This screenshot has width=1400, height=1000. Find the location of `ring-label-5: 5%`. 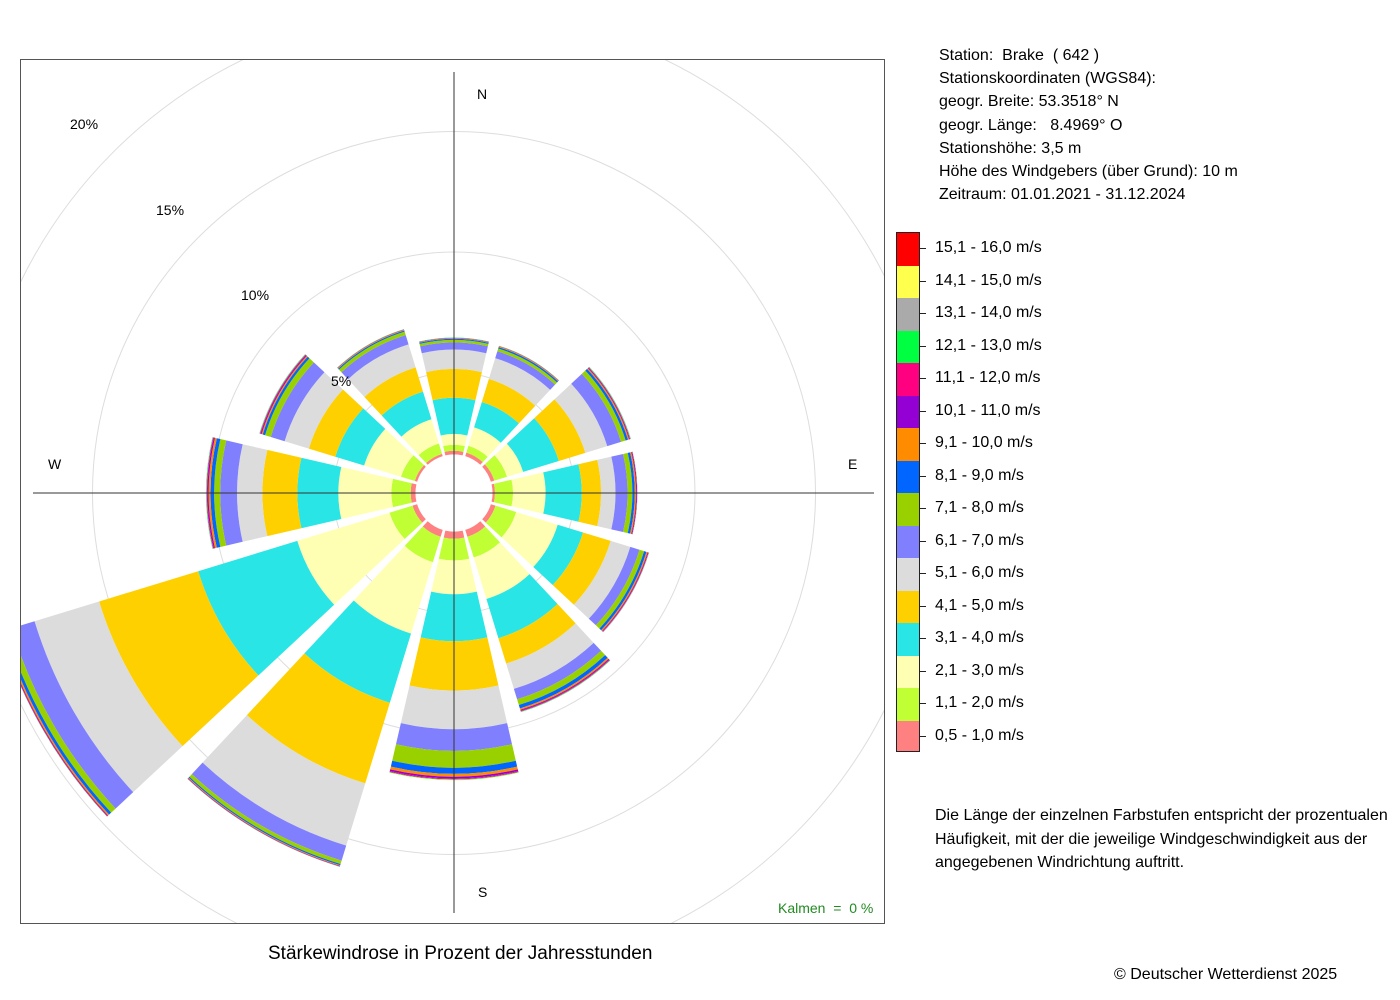

ring-label-5: 5% is located at coordinates (341, 381).